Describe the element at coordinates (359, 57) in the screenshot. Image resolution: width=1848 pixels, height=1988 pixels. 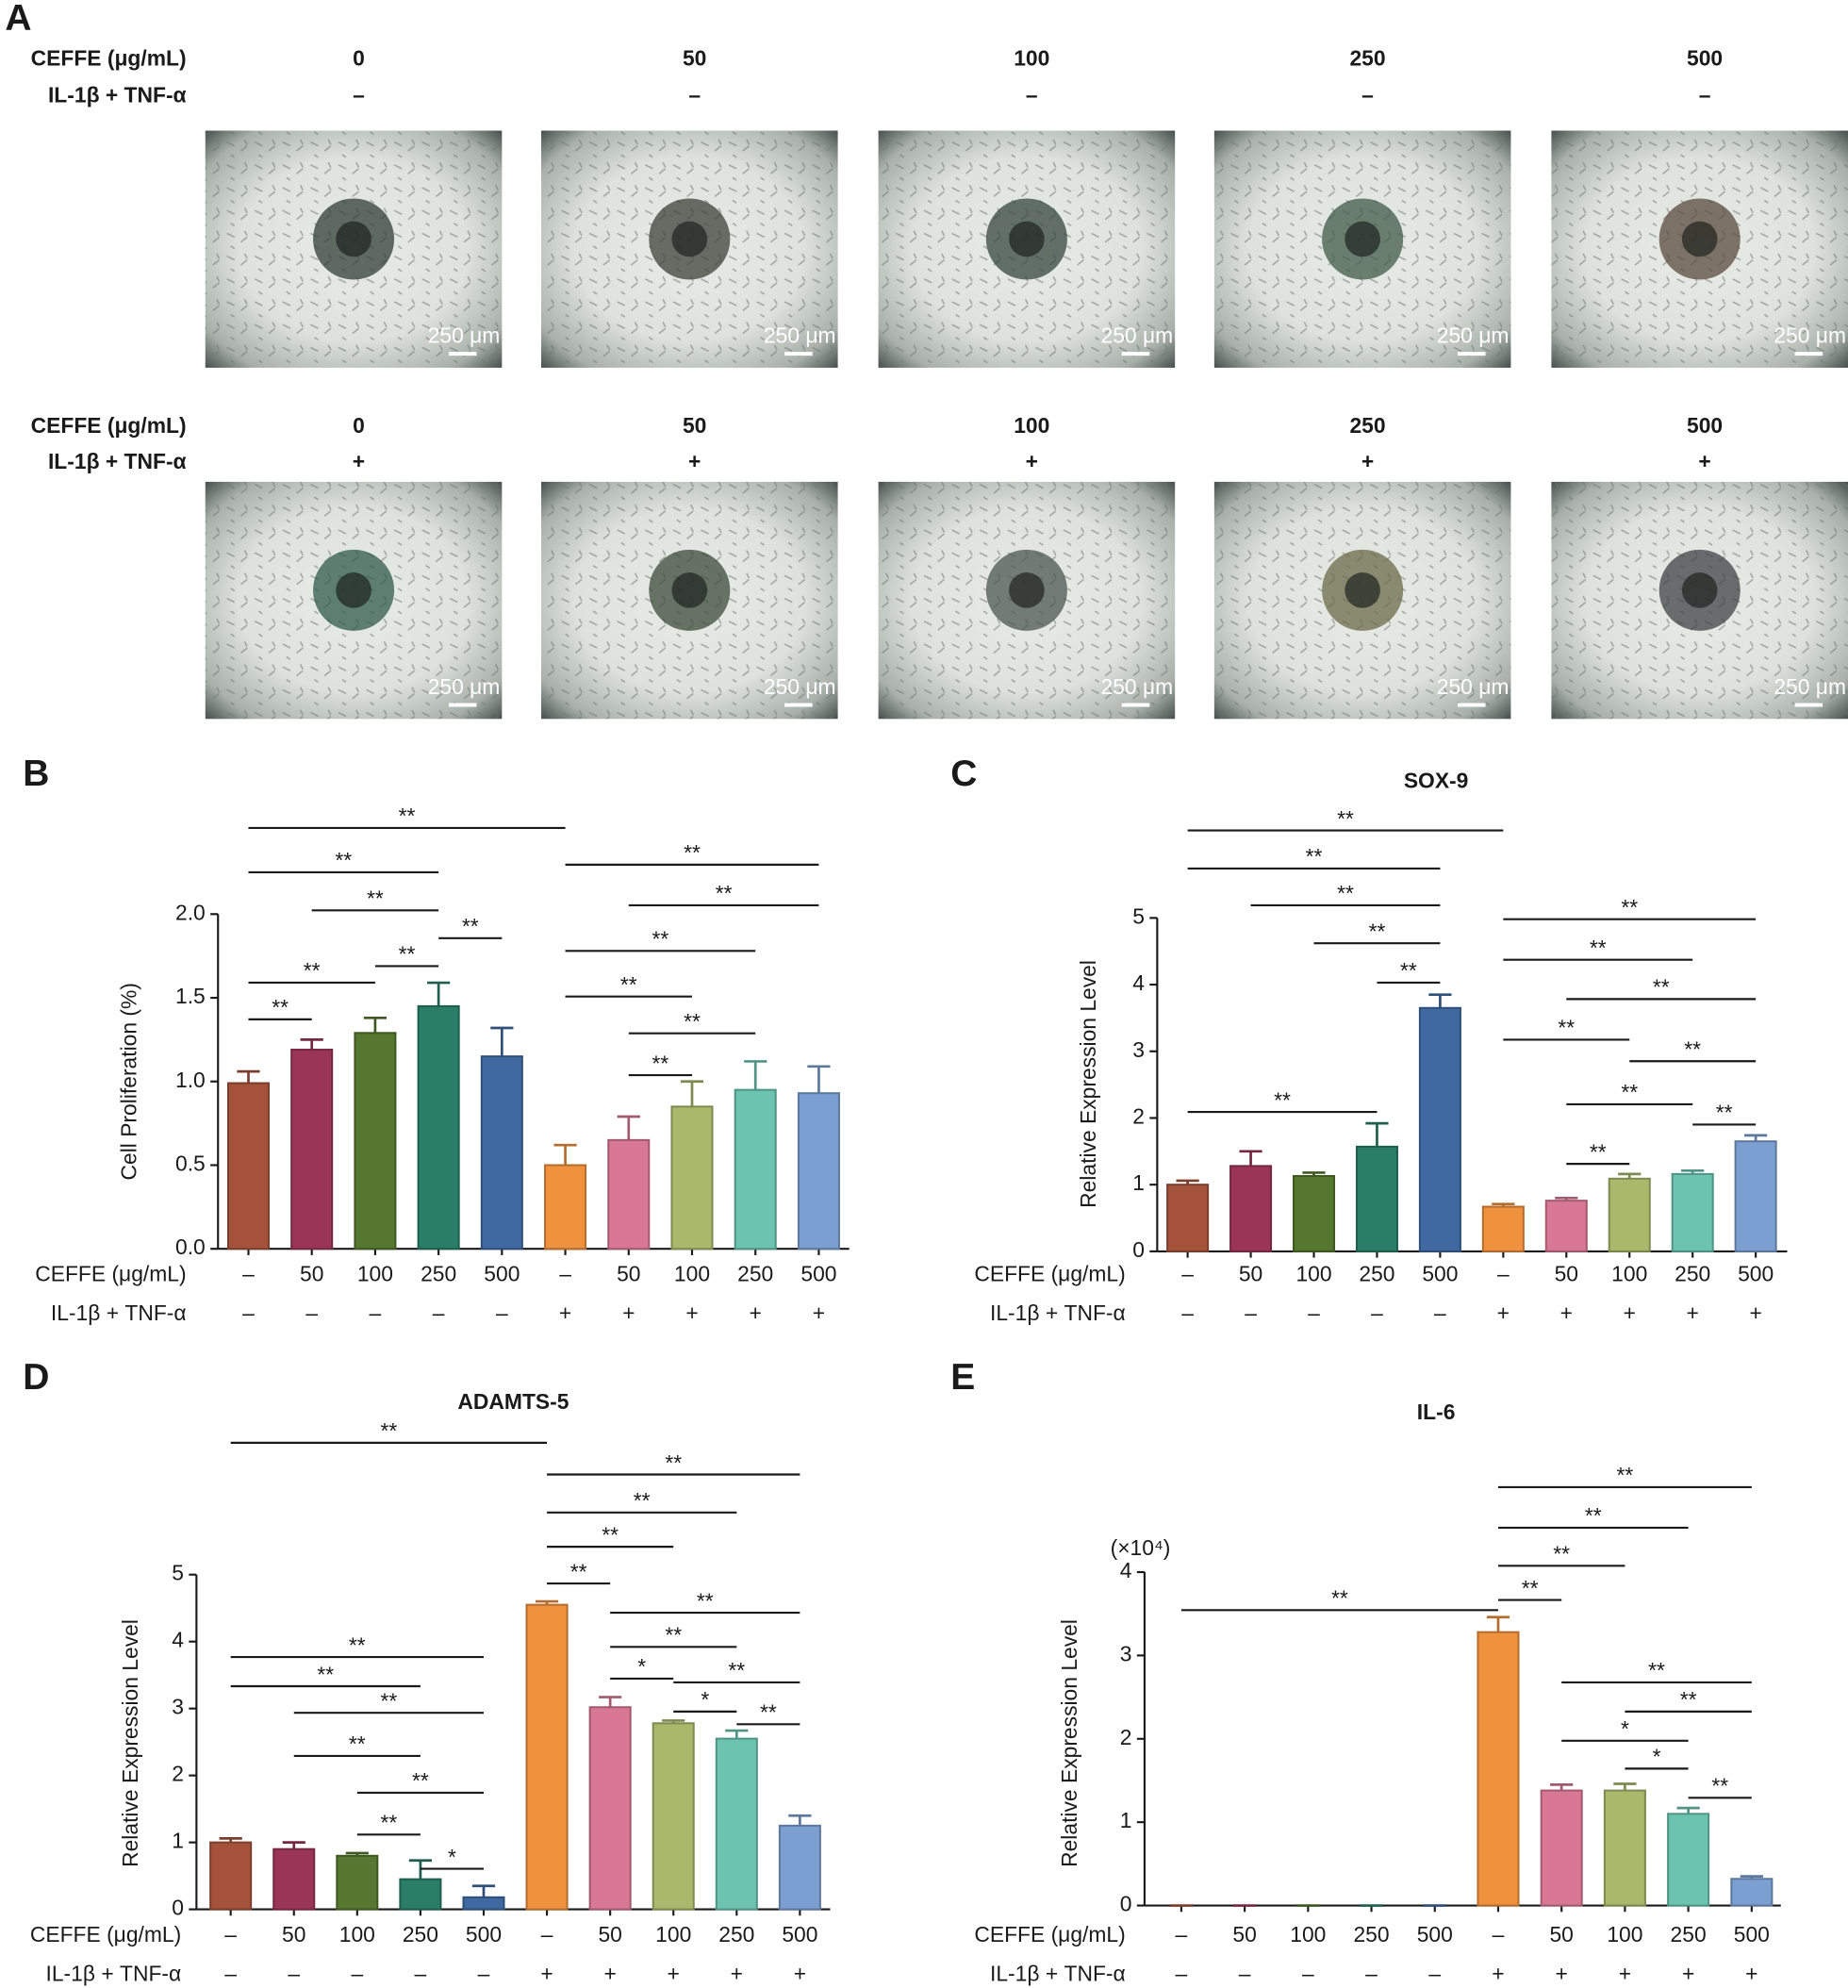
I see `concentration-label: 0` at that location.